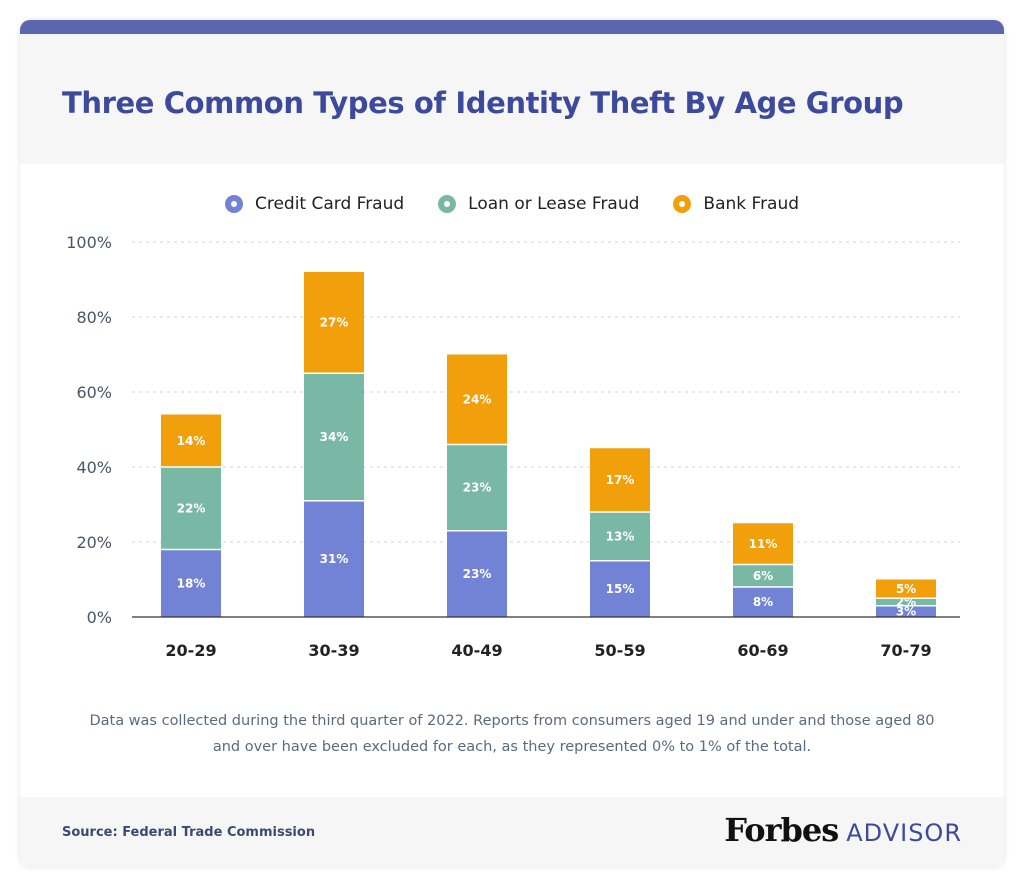 Image resolution: width=1024 pixels, height=887 pixels. I want to click on x-category-label: 30-39, so click(333, 650).